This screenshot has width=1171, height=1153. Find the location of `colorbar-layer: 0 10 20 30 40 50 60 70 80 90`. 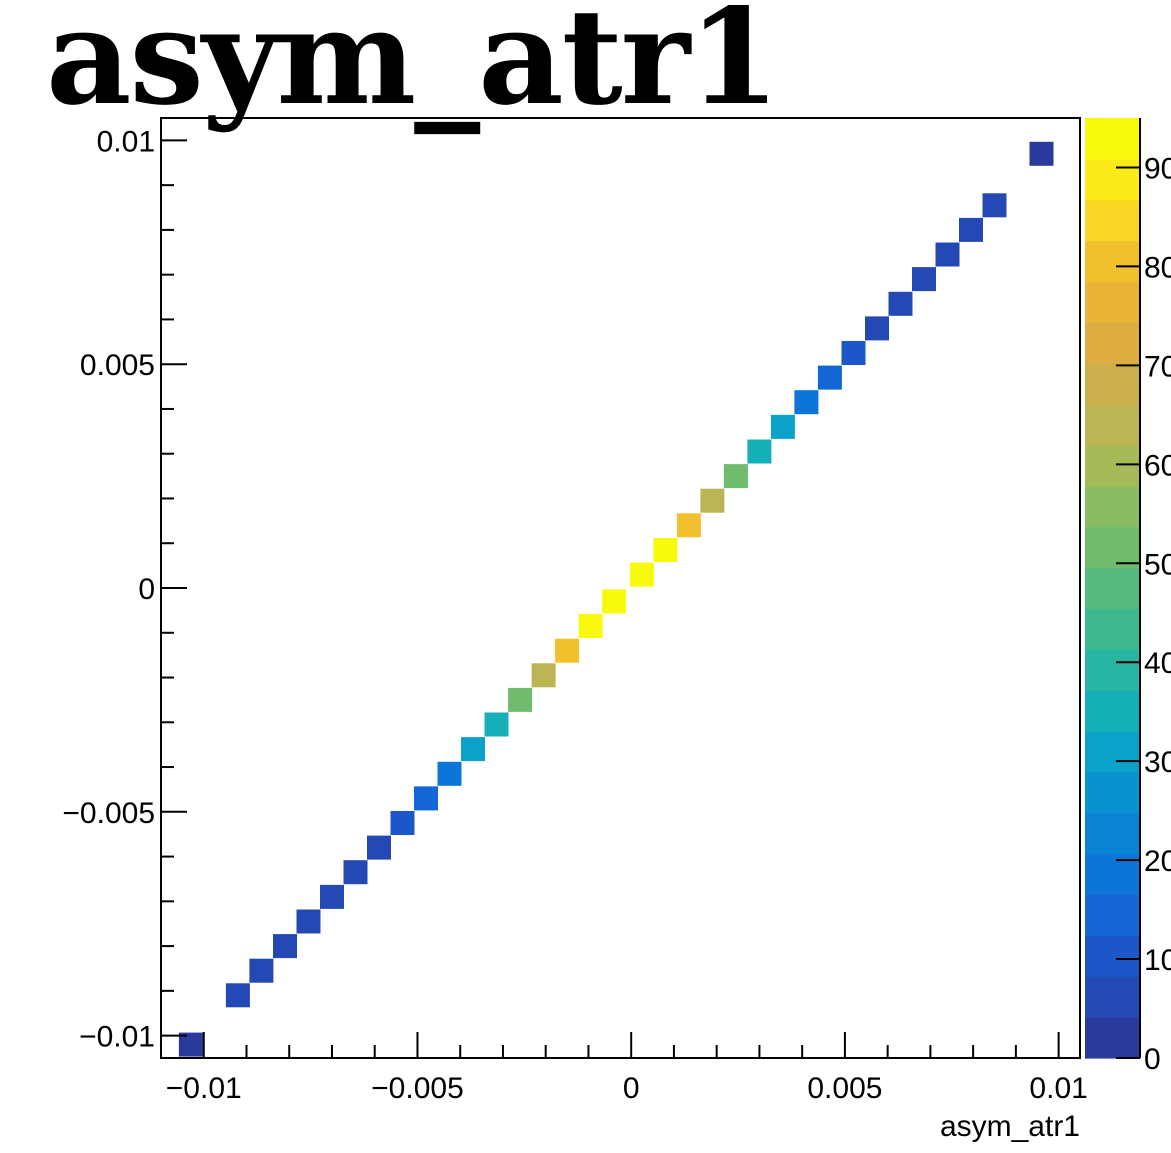

colorbar-layer: 0 10 20 30 40 50 60 70 80 90 is located at coordinates (1128, 597).